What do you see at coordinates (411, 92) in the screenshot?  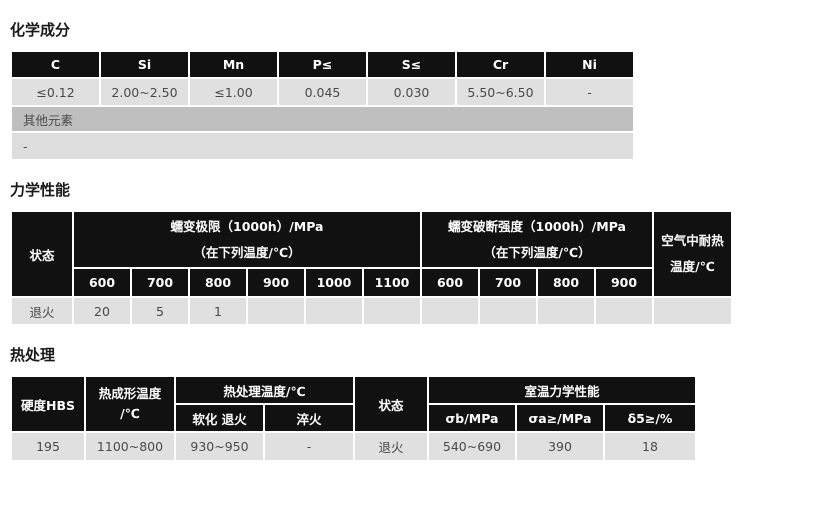 I see `data-cell: 0.030` at bounding box center [411, 92].